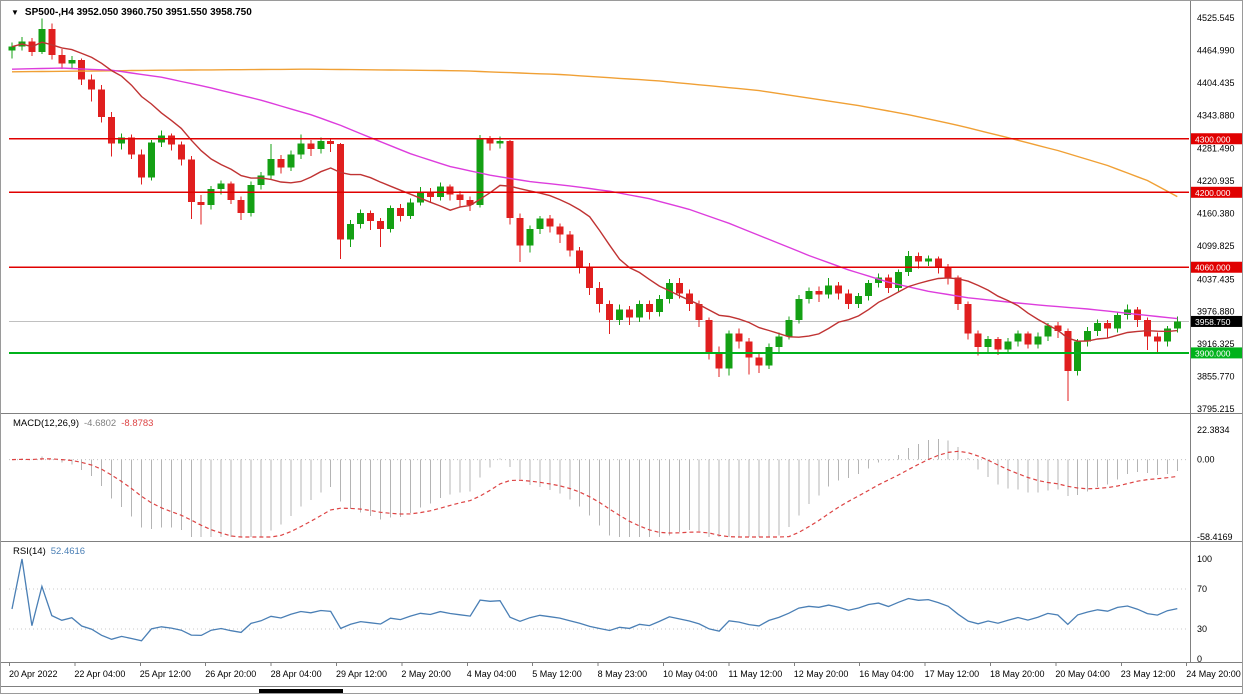 This screenshot has width=1243, height=694. What do you see at coordinates (231, 674) in the screenshot?
I see `time-tick-label: 26 Apr 20:00` at bounding box center [231, 674].